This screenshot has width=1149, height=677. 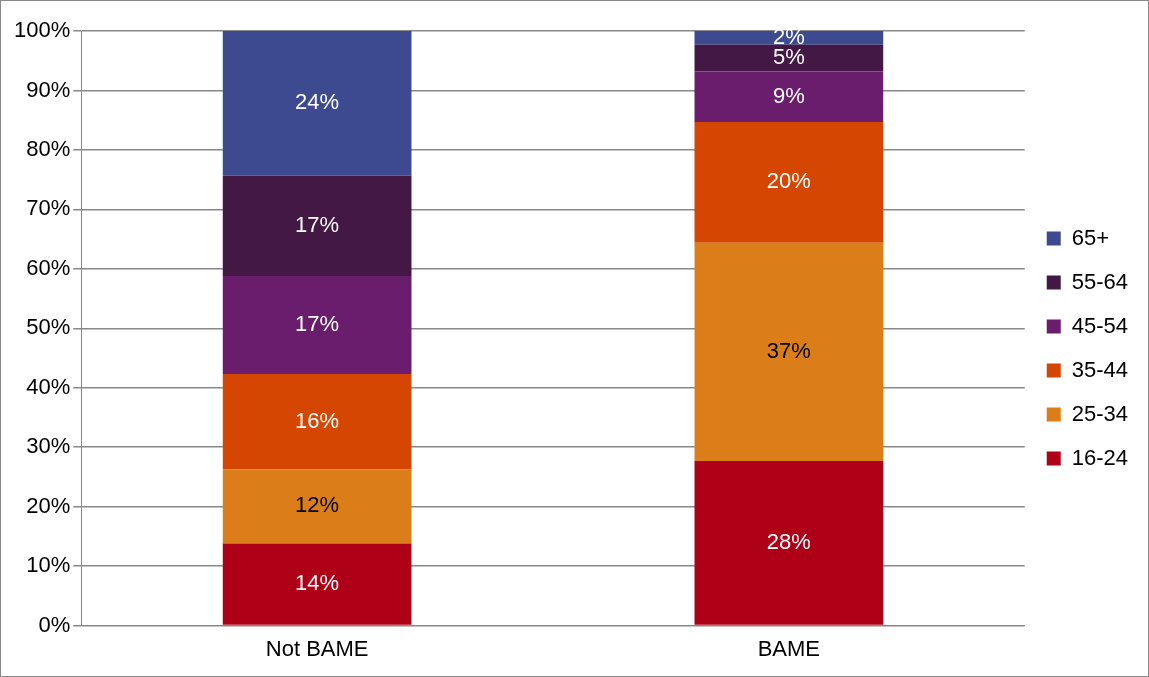 What do you see at coordinates (48, 386) in the screenshot?
I see `y-tick-label: 40%` at bounding box center [48, 386].